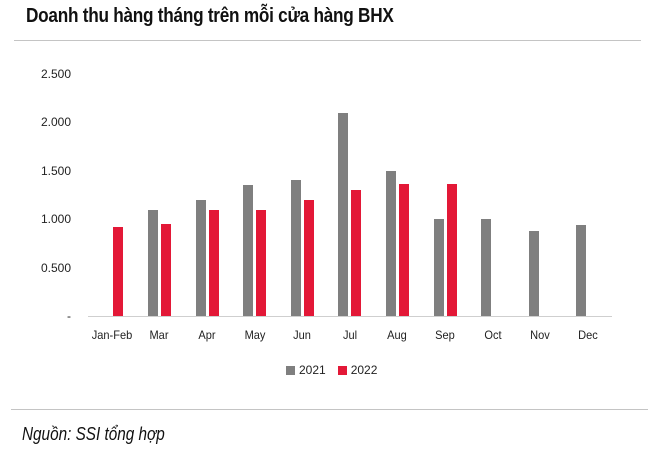 Image resolution: width=671 pixels, height=454 pixels. I want to click on bar-2021-may, so click(248, 250).